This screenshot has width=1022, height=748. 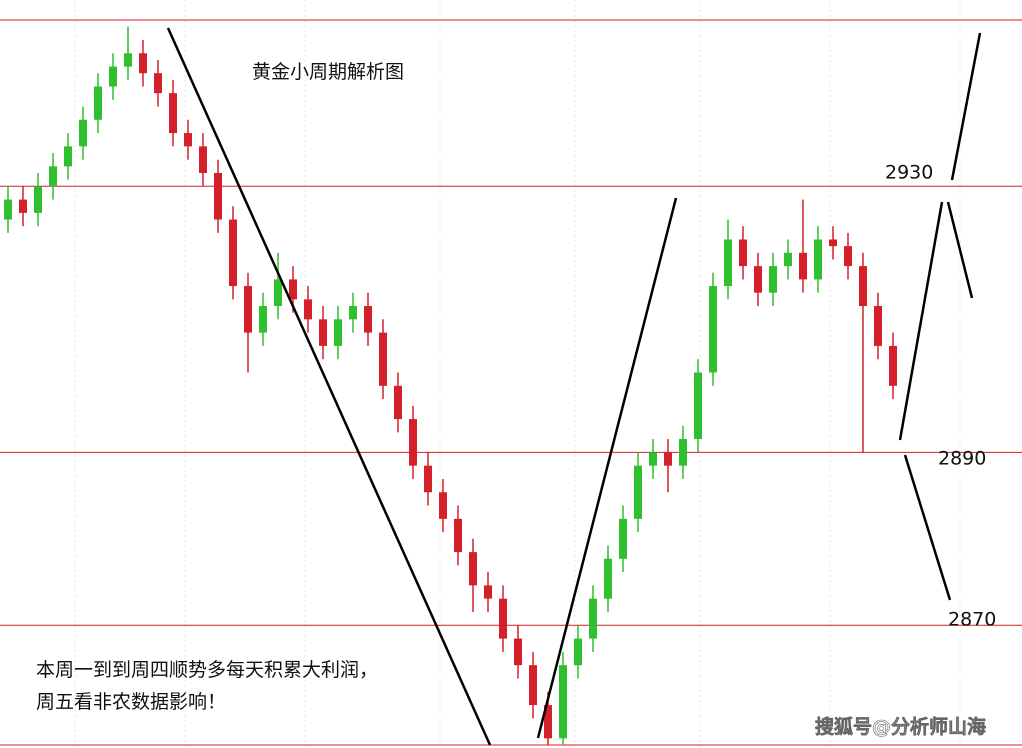 I want to click on note: 本周一到到周四顺势多每天积累大利润，, so click(x=207, y=670).